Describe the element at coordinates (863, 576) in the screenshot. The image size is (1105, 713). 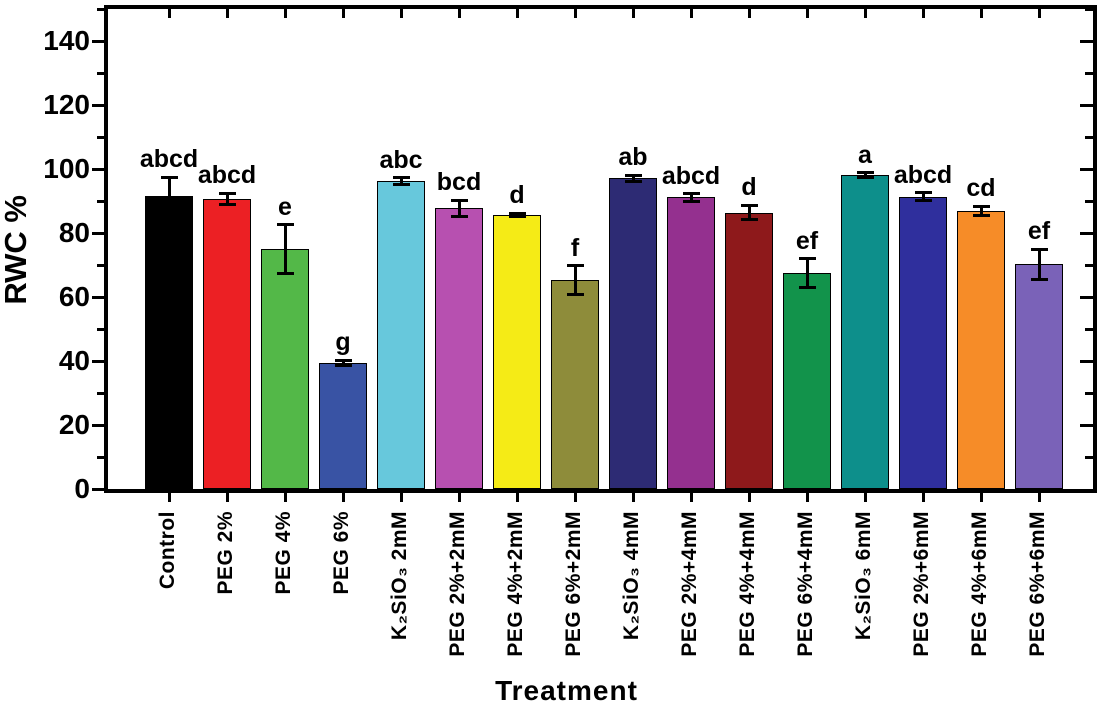
I see `x-tick-label: K₂SiO₃ 6mM` at that location.